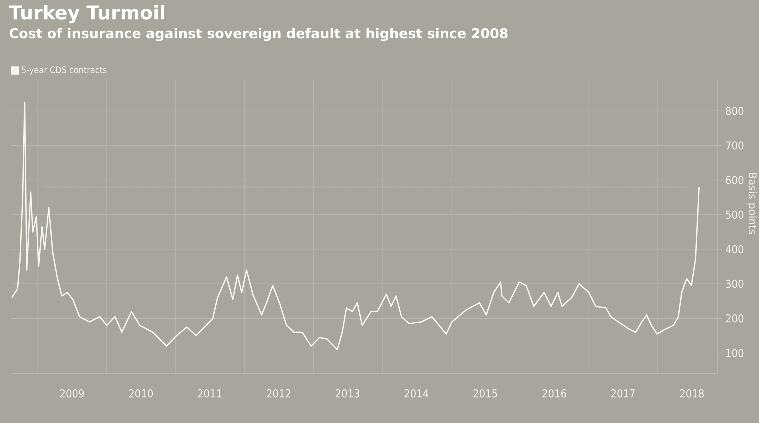  I want to click on x-tick-label: 2013, so click(348, 394).